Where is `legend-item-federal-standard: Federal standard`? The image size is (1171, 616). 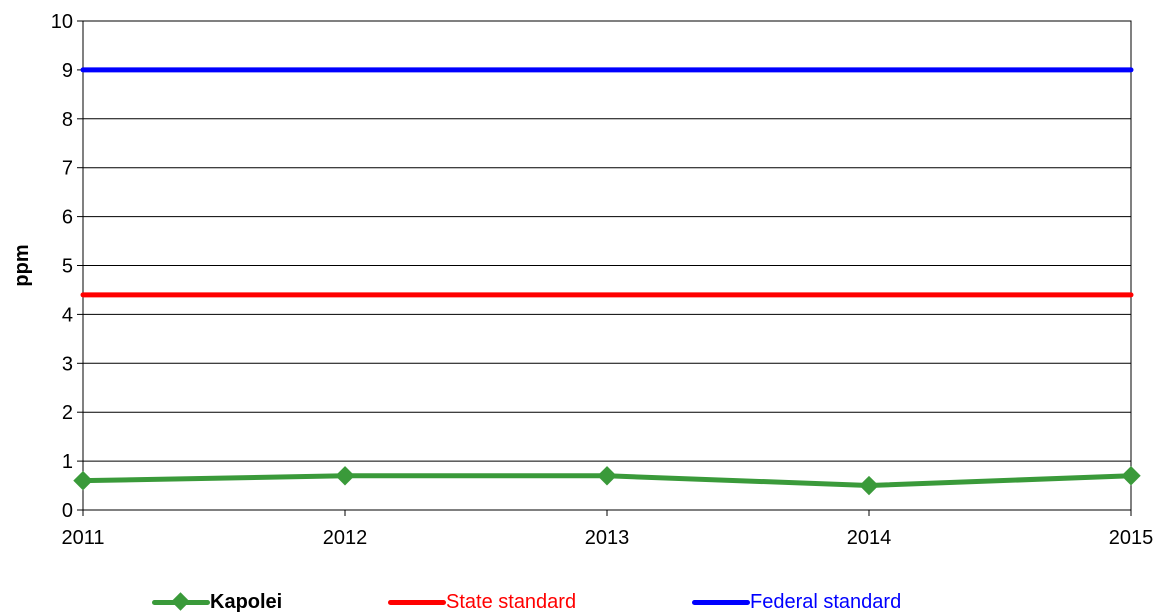
legend-item-federal-standard: Federal standard is located at coordinates (796, 602).